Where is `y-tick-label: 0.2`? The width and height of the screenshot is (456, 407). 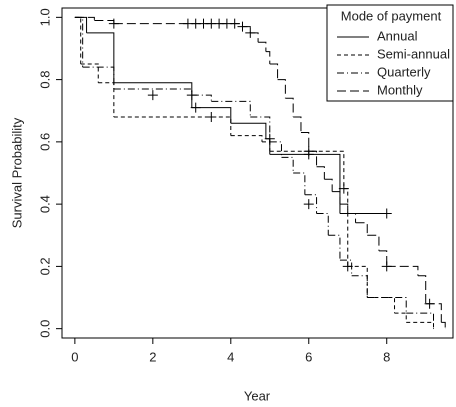 y-tick-label: 0.2 is located at coordinates (44, 266).